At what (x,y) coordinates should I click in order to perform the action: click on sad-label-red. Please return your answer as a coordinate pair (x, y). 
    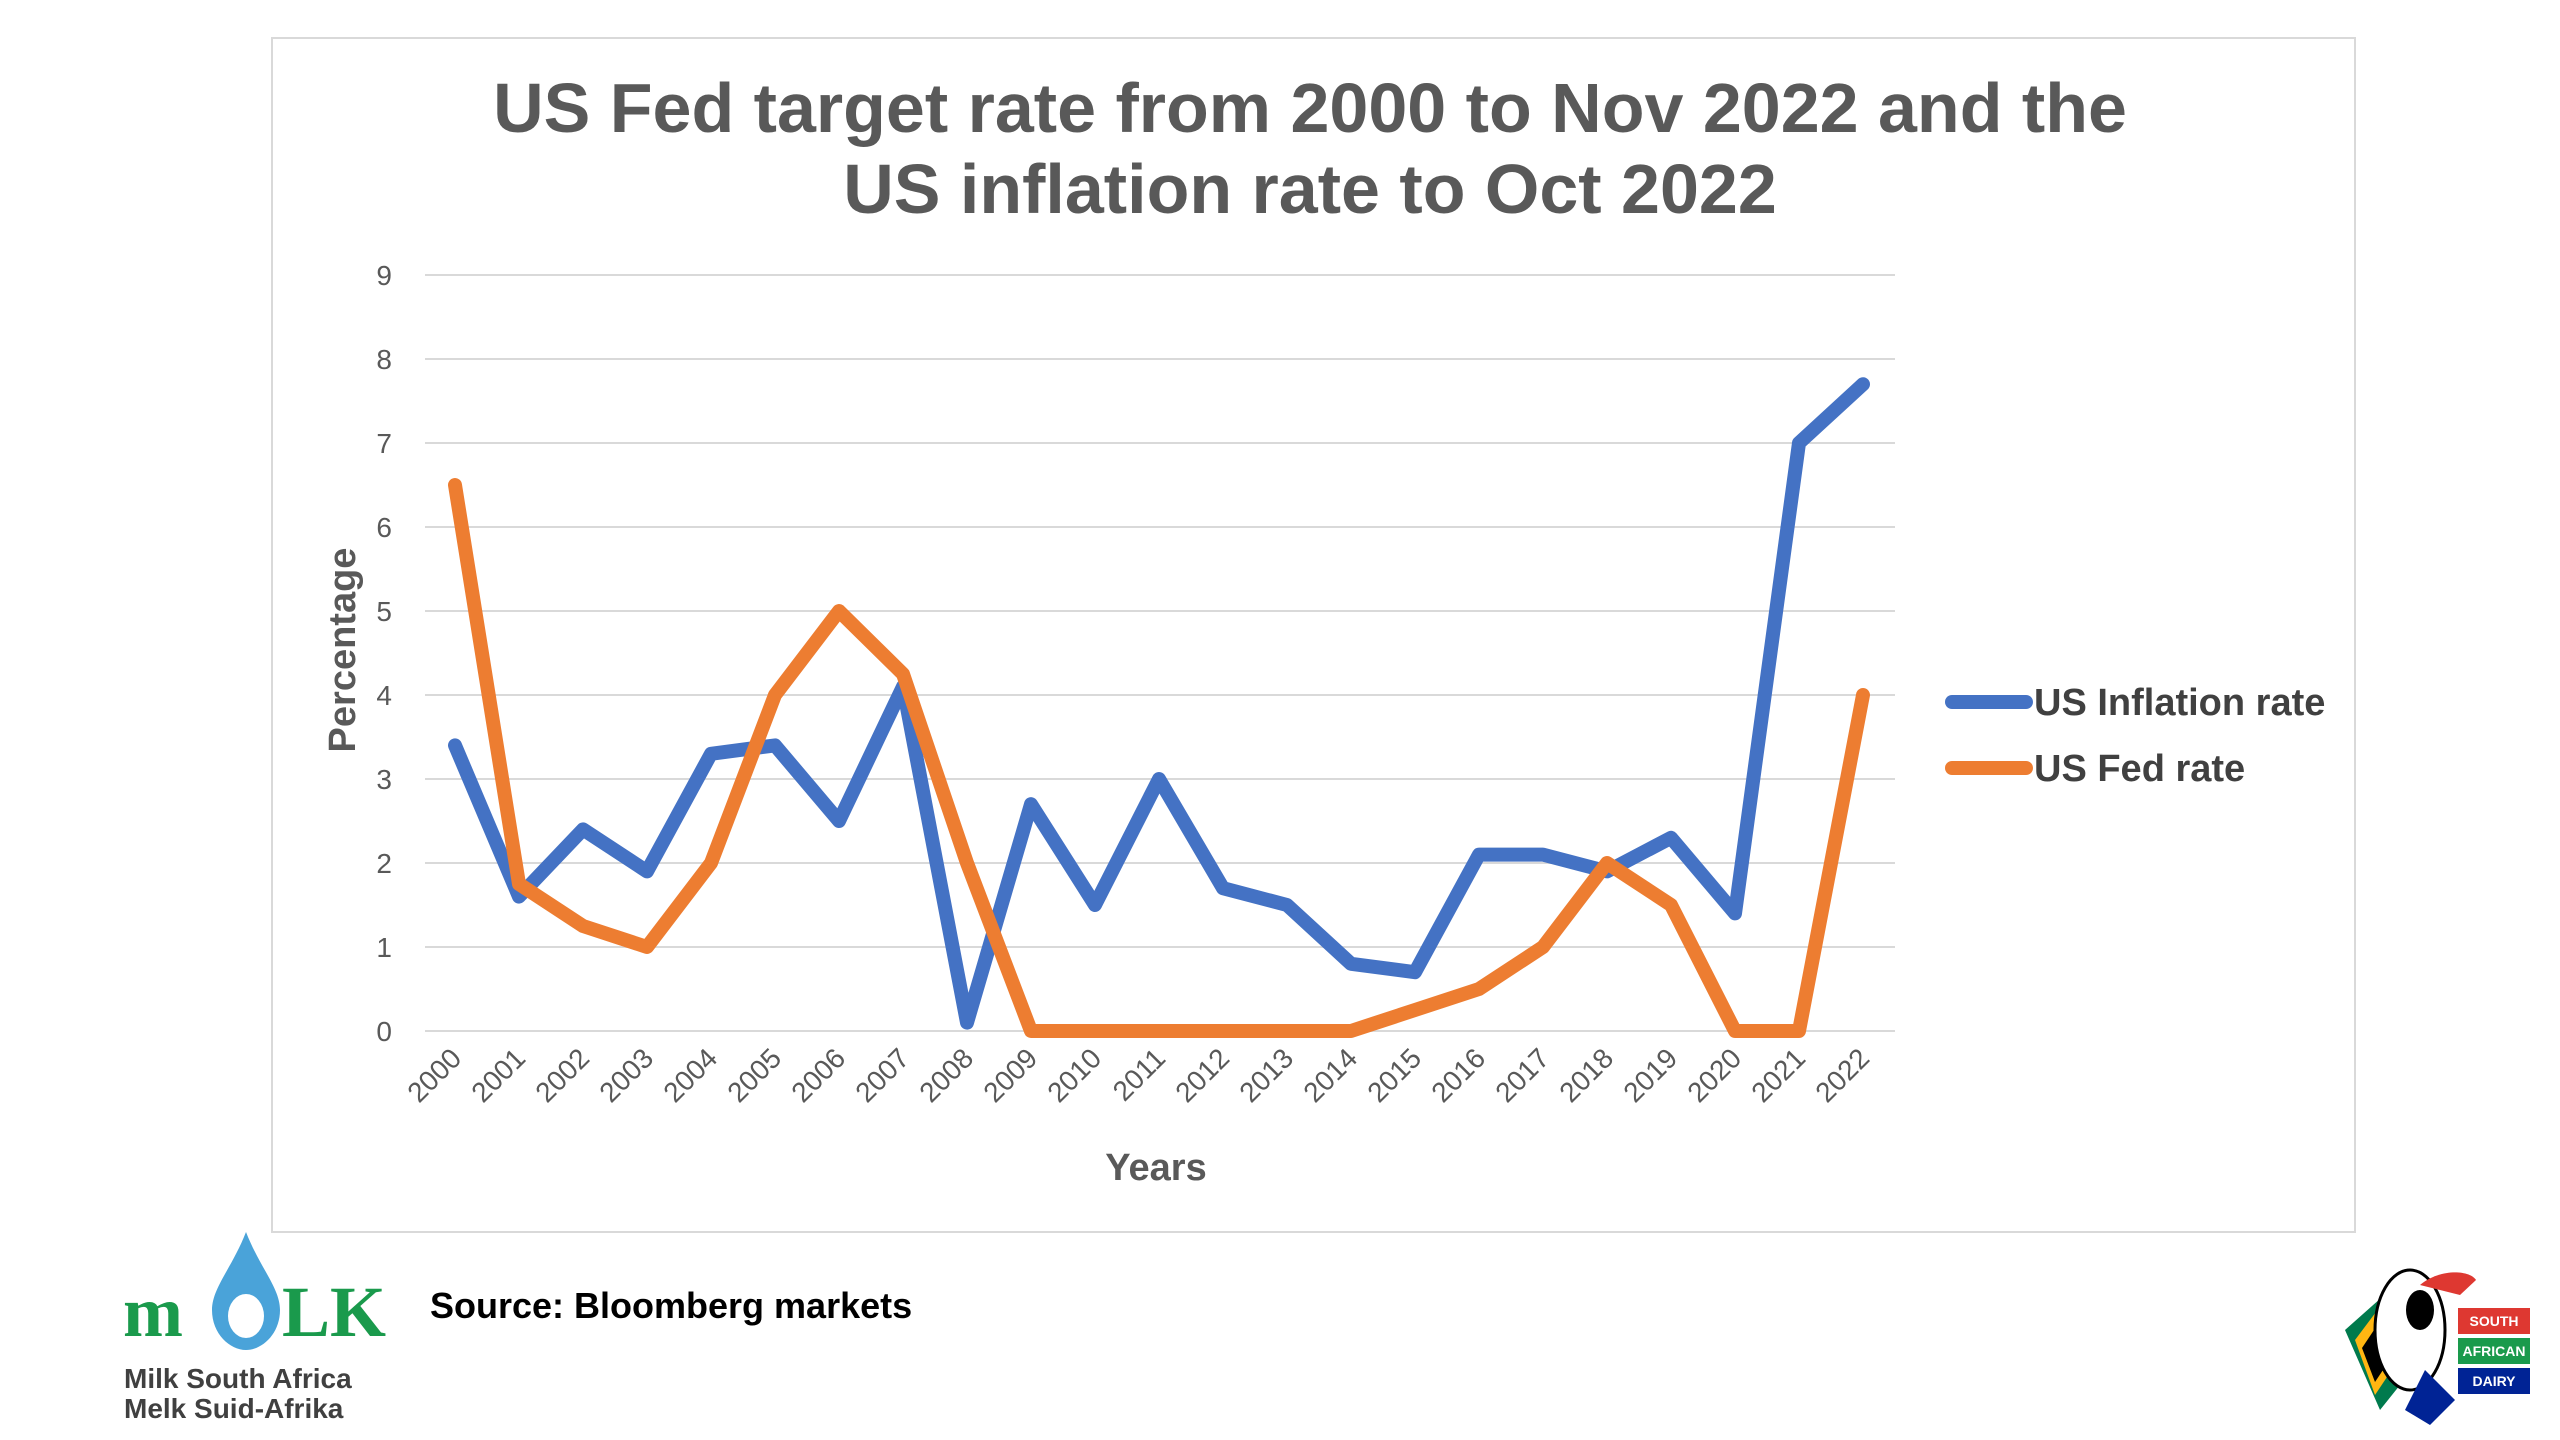
    Looking at the image, I should click on (2494, 1321).